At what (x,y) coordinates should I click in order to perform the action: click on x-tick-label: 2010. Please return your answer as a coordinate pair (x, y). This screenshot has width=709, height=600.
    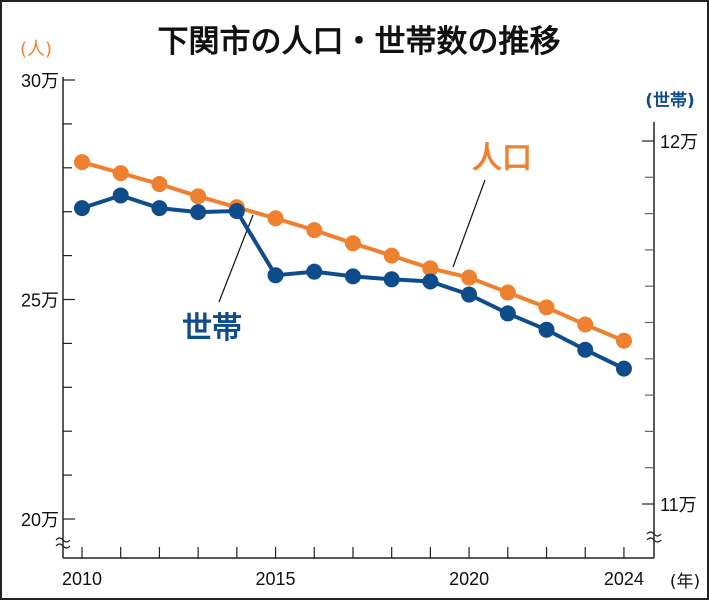
    Looking at the image, I should click on (82, 579).